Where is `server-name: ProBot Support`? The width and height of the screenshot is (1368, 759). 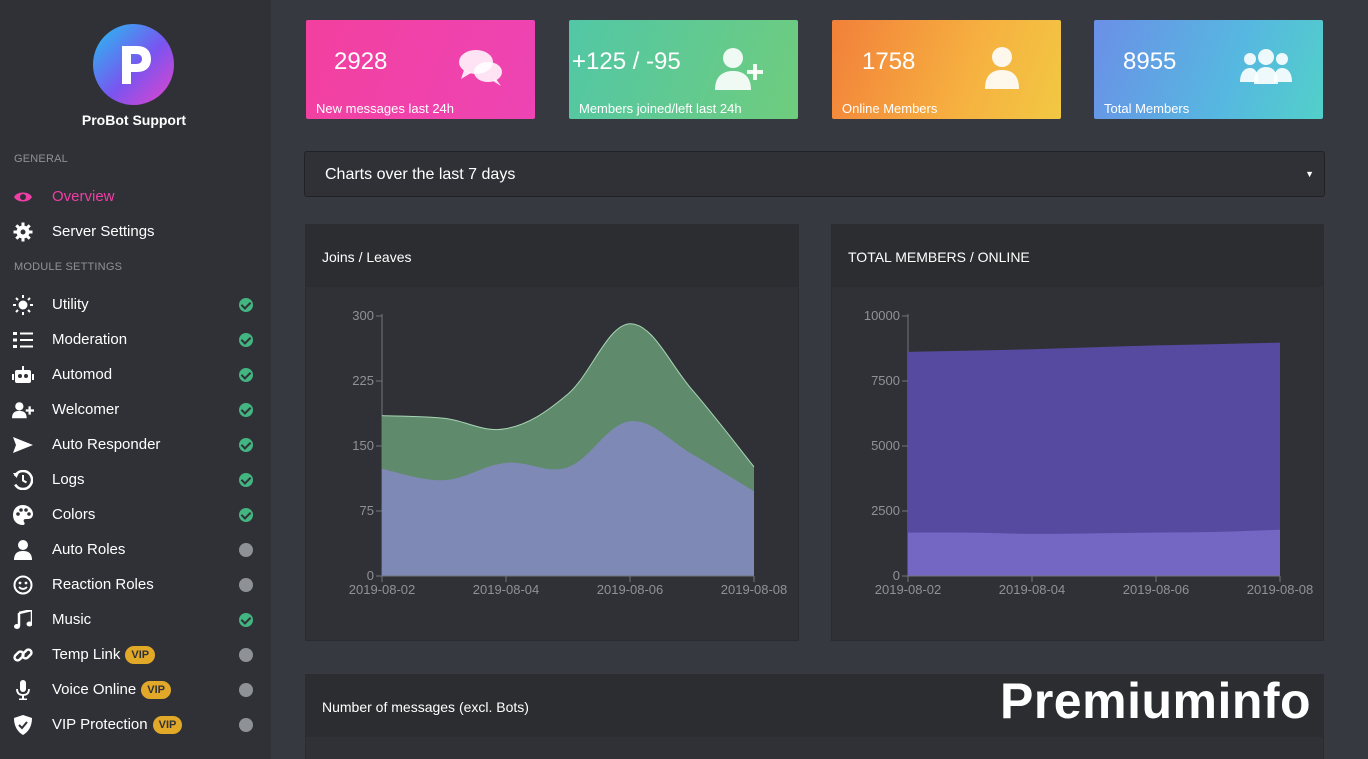
server-name: ProBot Support is located at coordinates (134, 120).